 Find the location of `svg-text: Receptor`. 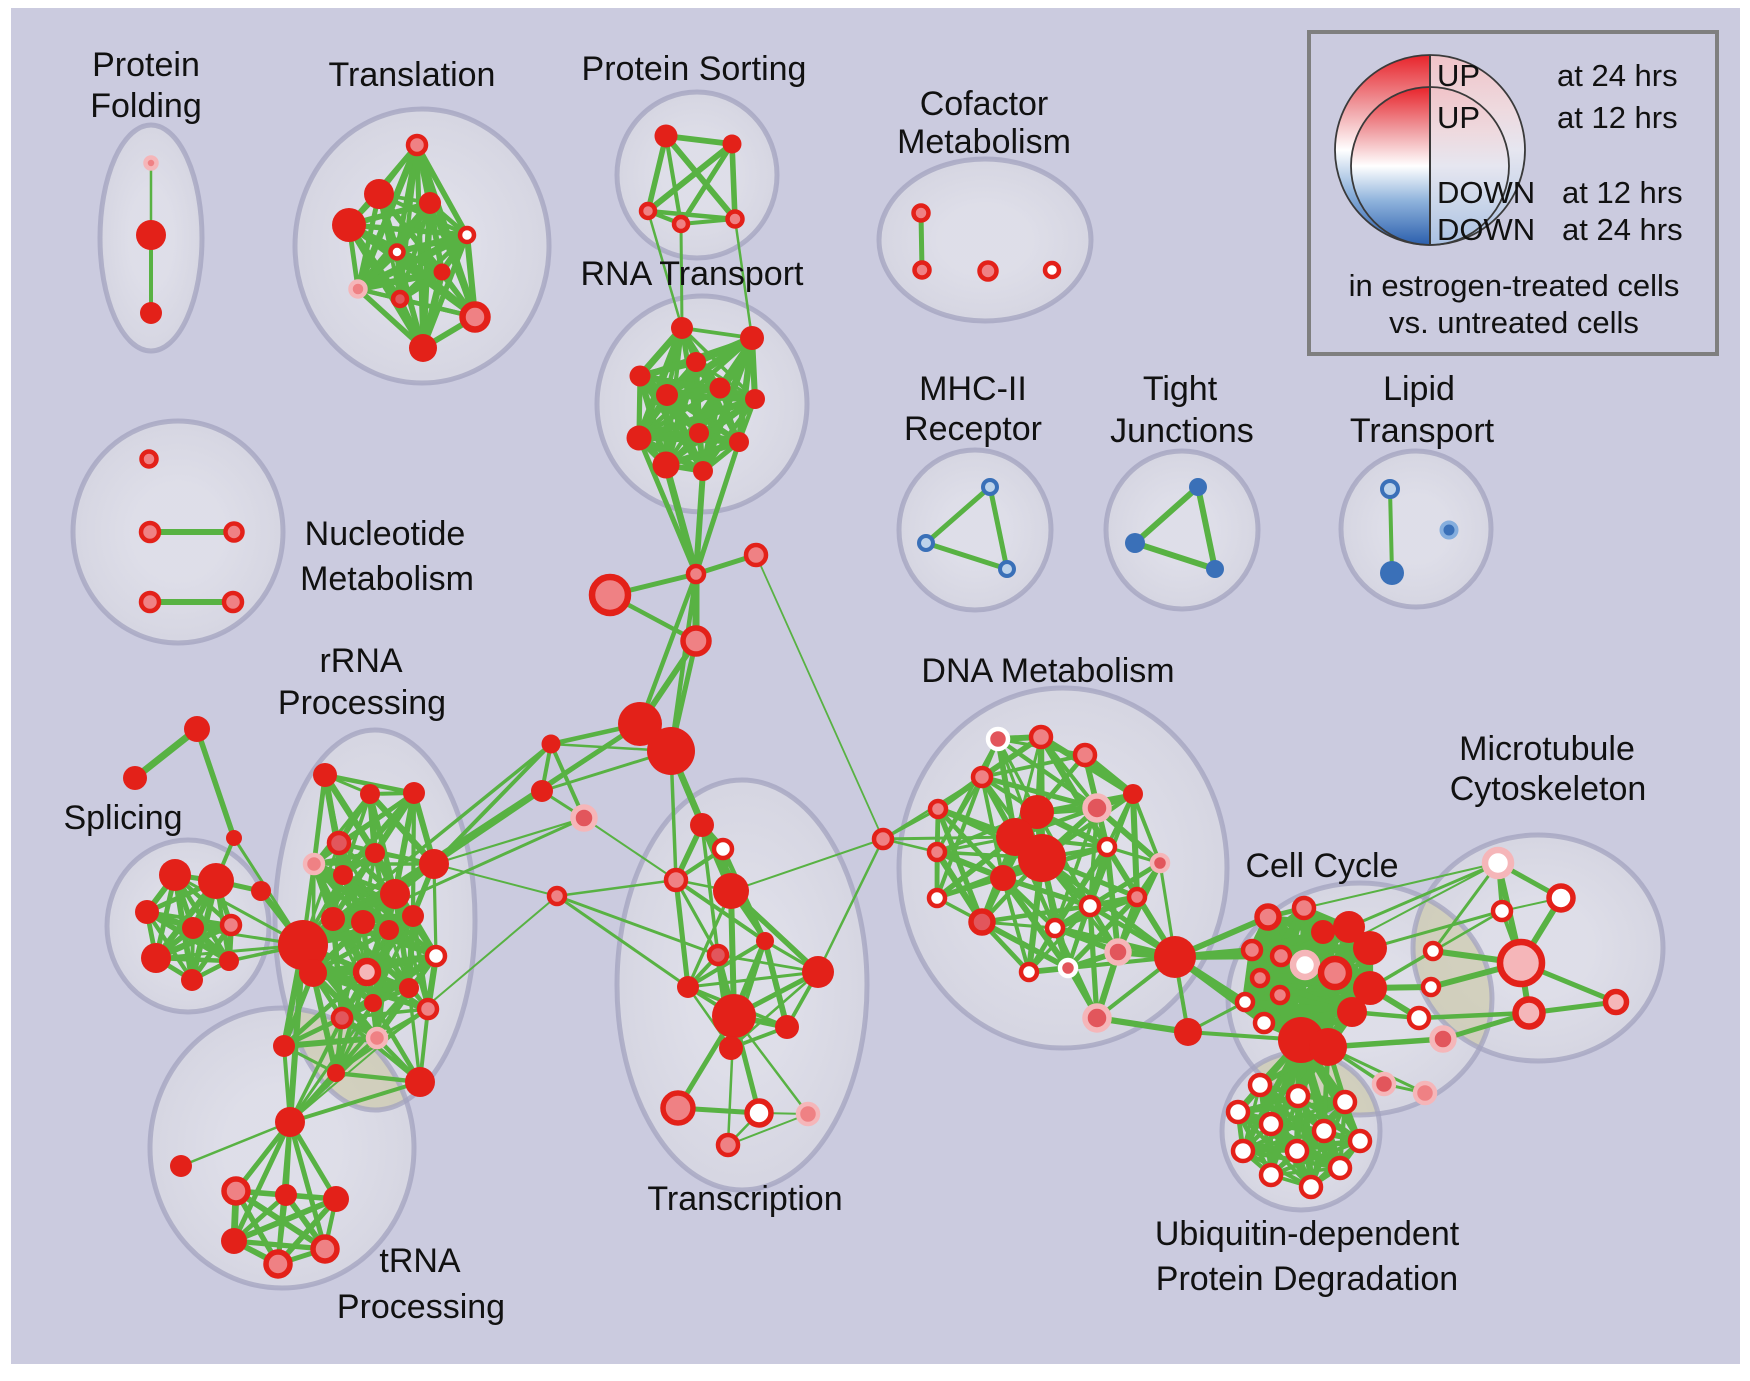

svg-text: Receptor is located at coordinates (973, 429).